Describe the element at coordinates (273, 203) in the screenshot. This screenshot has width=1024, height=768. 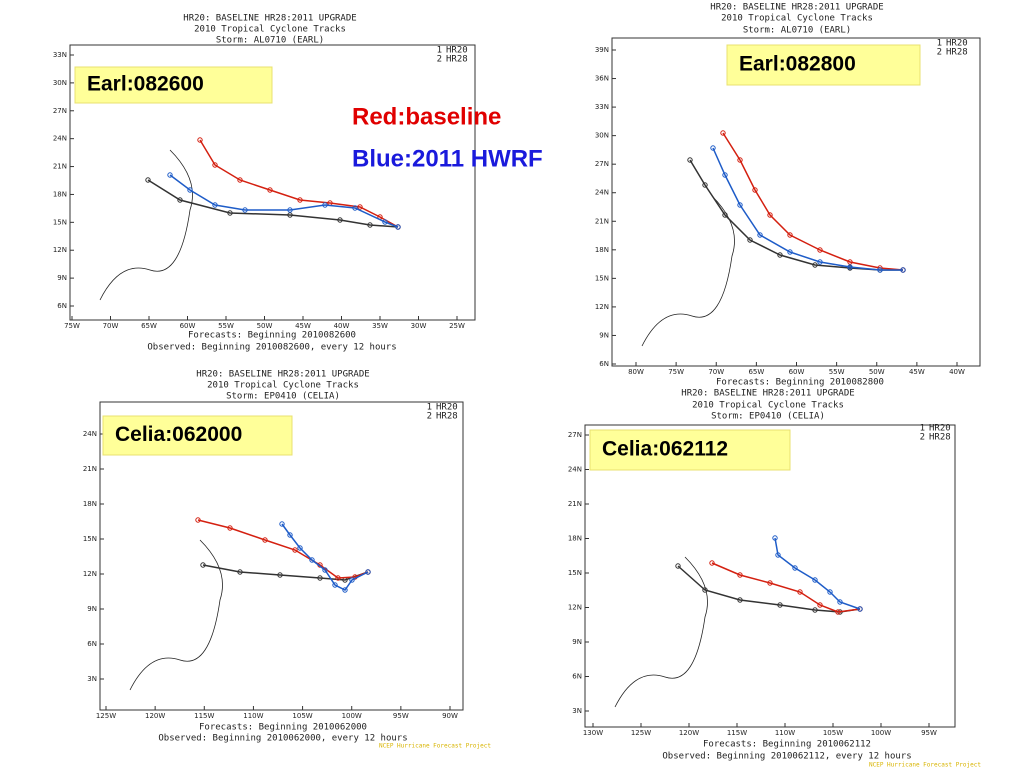
I see `track-black` at that location.